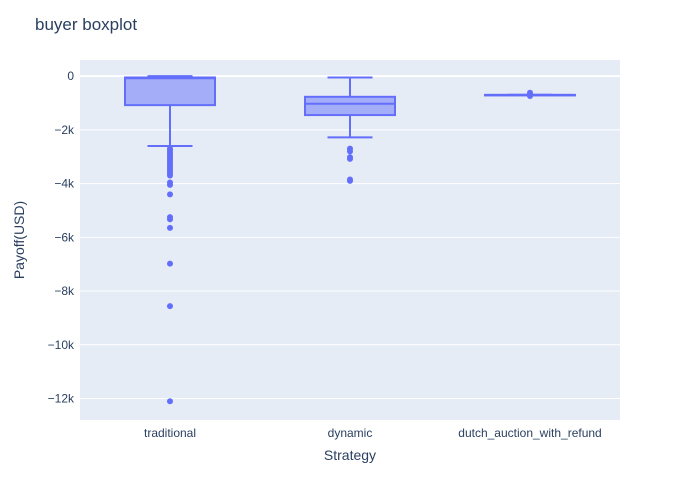 Image resolution: width=700 pixels, height=500 pixels. Describe the element at coordinates (170, 433) in the screenshot. I see `x-tick-label: traditional` at that location.